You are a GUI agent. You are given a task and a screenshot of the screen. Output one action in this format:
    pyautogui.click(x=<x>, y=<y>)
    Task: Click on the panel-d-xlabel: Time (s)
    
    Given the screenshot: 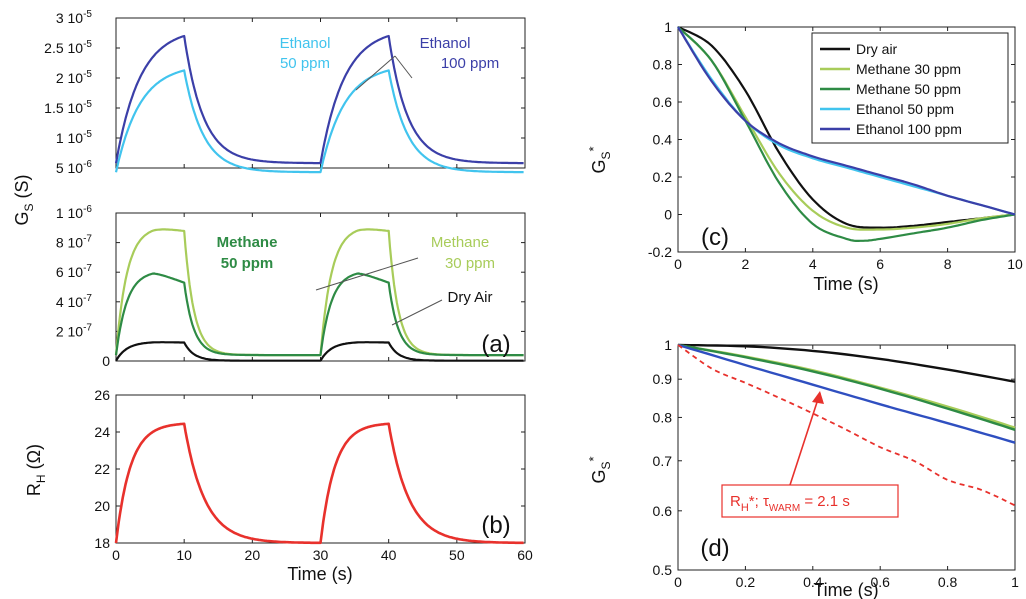 What is the action you would take?
    pyautogui.click(x=845, y=589)
    